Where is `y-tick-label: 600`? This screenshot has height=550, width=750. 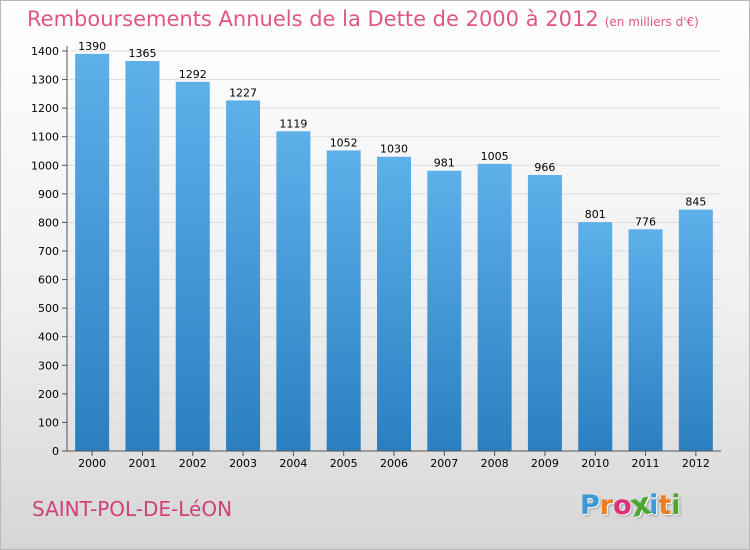
y-tick-label: 600 is located at coordinates (48, 280).